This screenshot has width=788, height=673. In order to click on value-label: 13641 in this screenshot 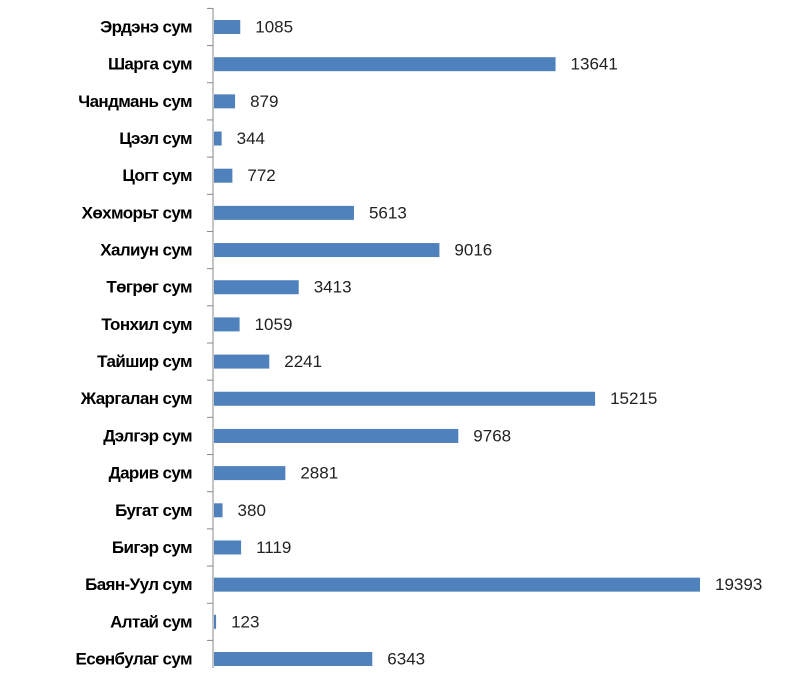, I will do `click(594, 64)`.